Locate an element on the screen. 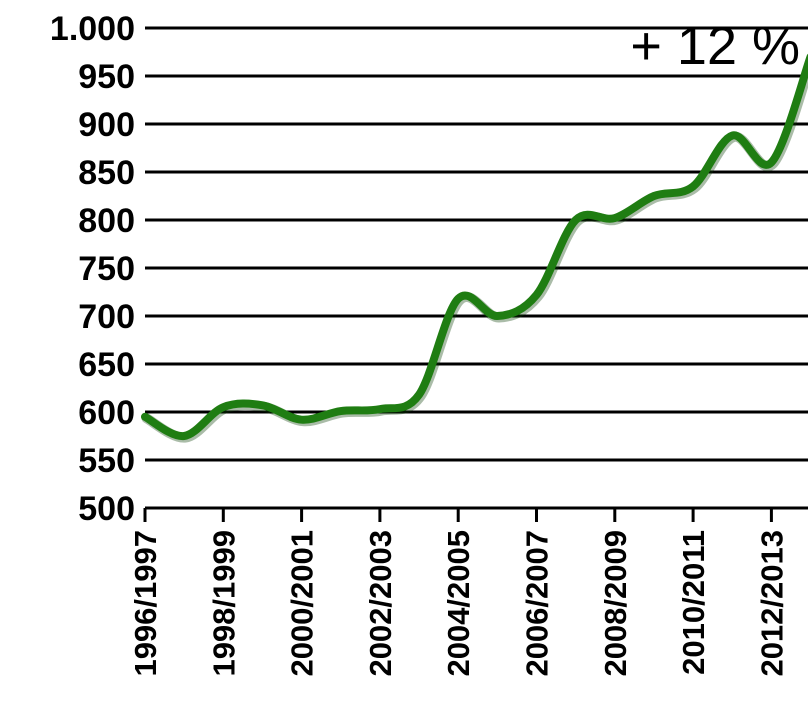  x-tick-label: 2010/2011 is located at coordinates (693, 602).